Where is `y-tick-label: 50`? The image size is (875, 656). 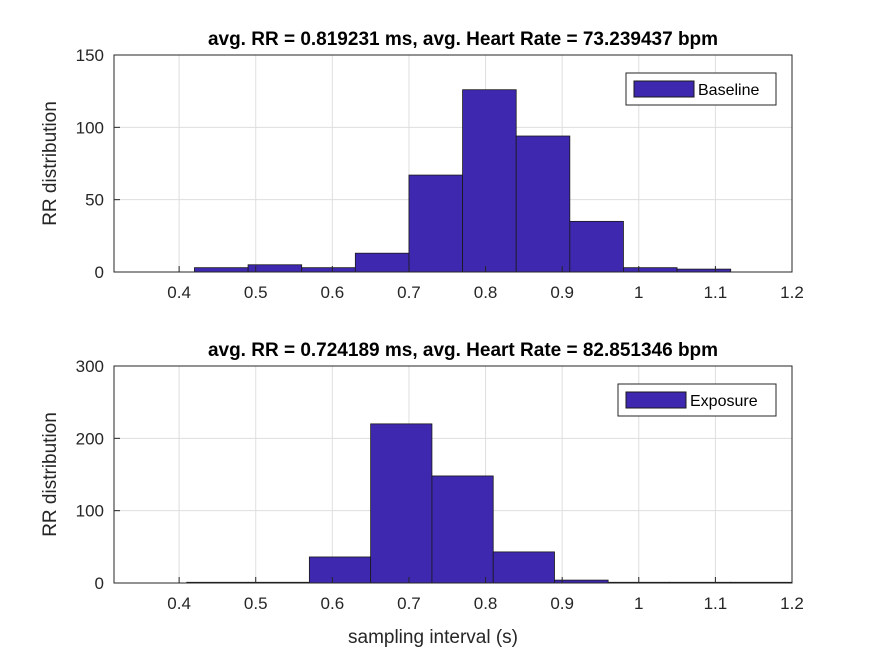
y-tick-label: 50 is located at coordinates (94, 200).